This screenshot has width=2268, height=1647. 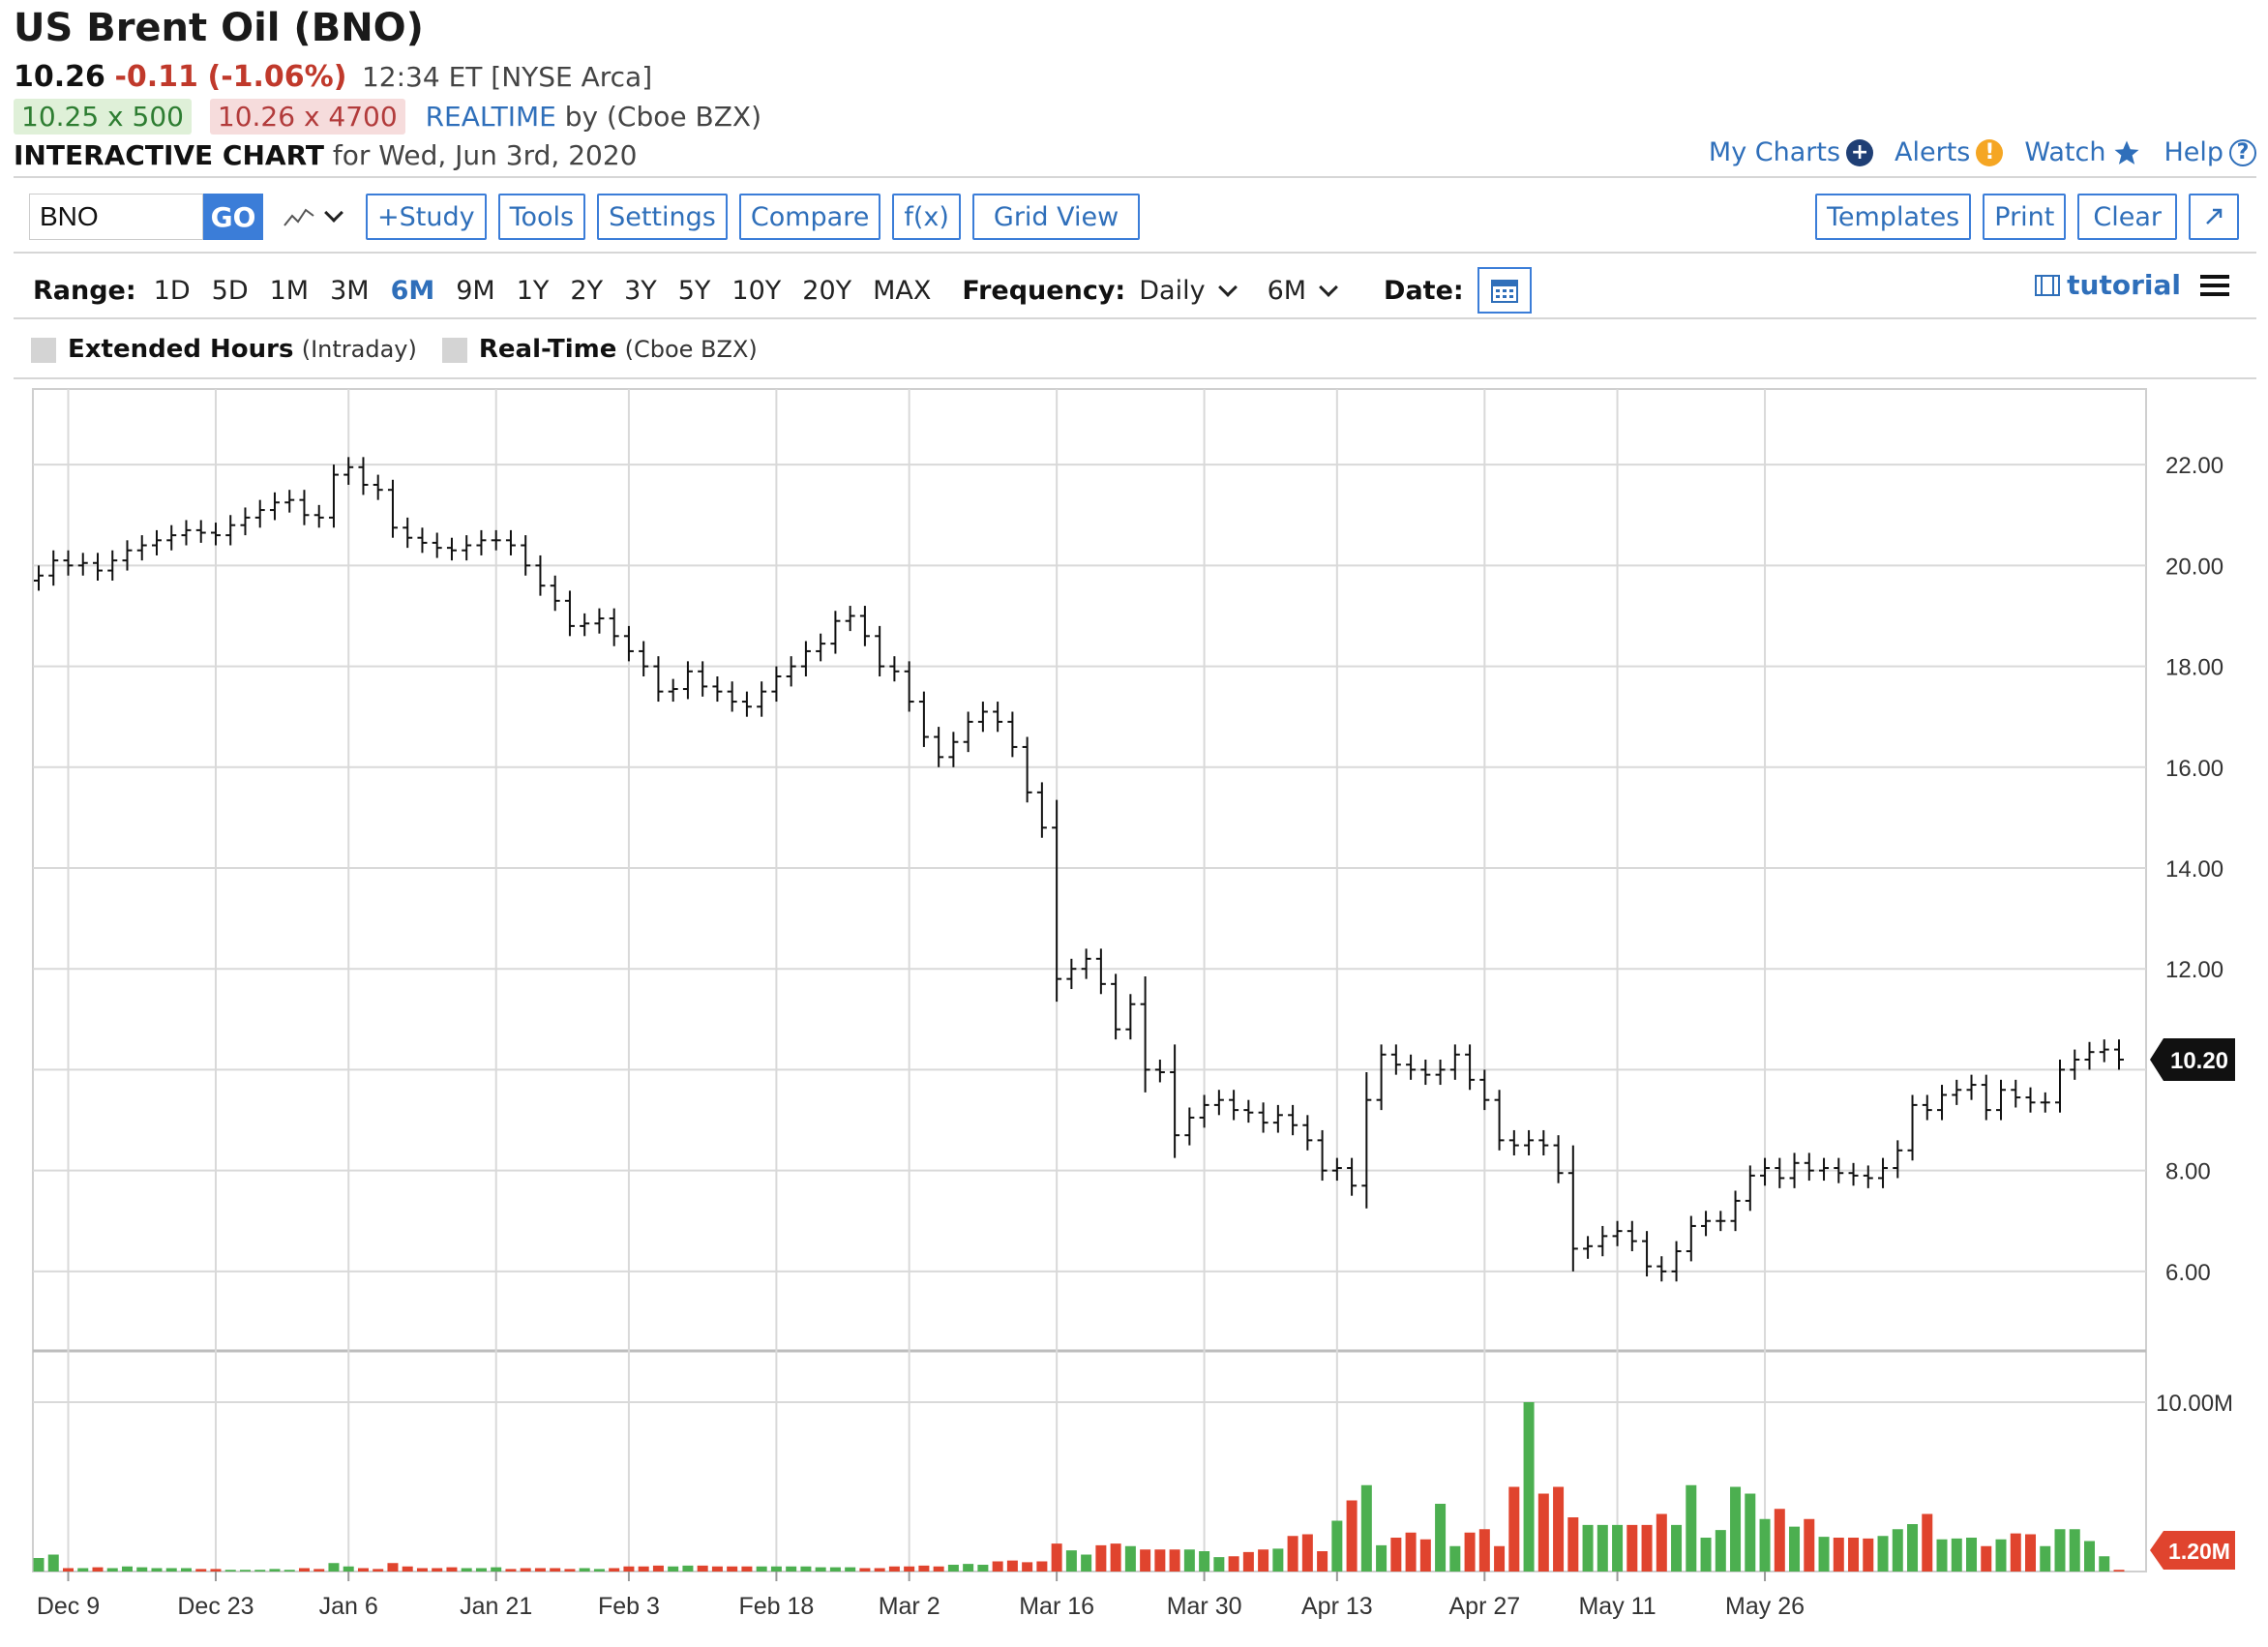 I want to click on range-option-2y: 2Y, so click(x=587, y=290).